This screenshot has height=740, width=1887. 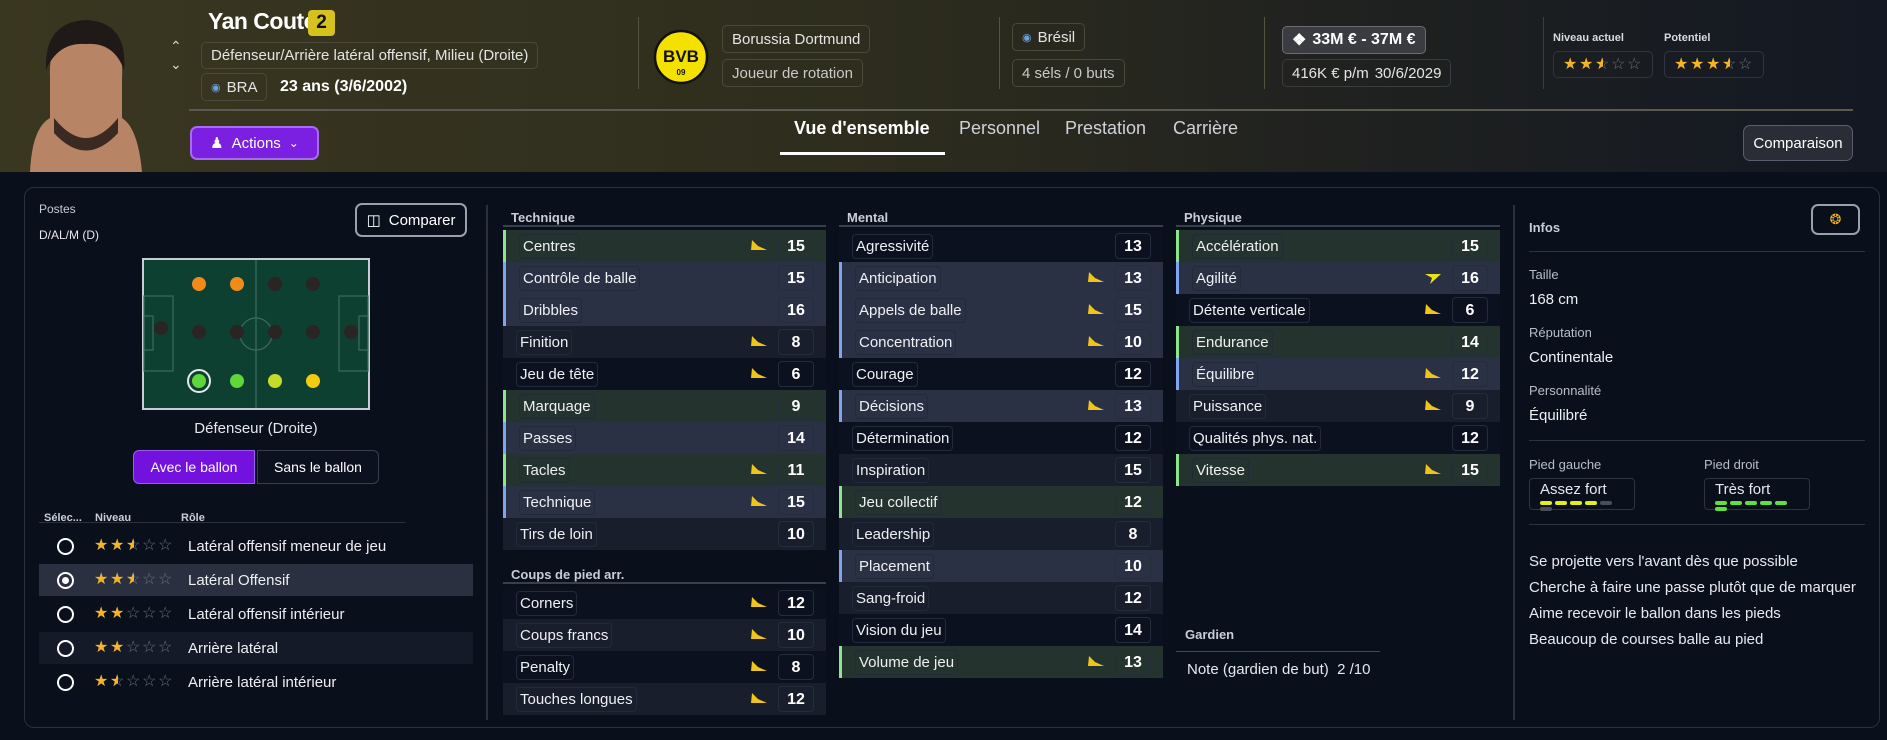 I want to click on attribute-row: Puissance 9, so click(x=1338, y=406).